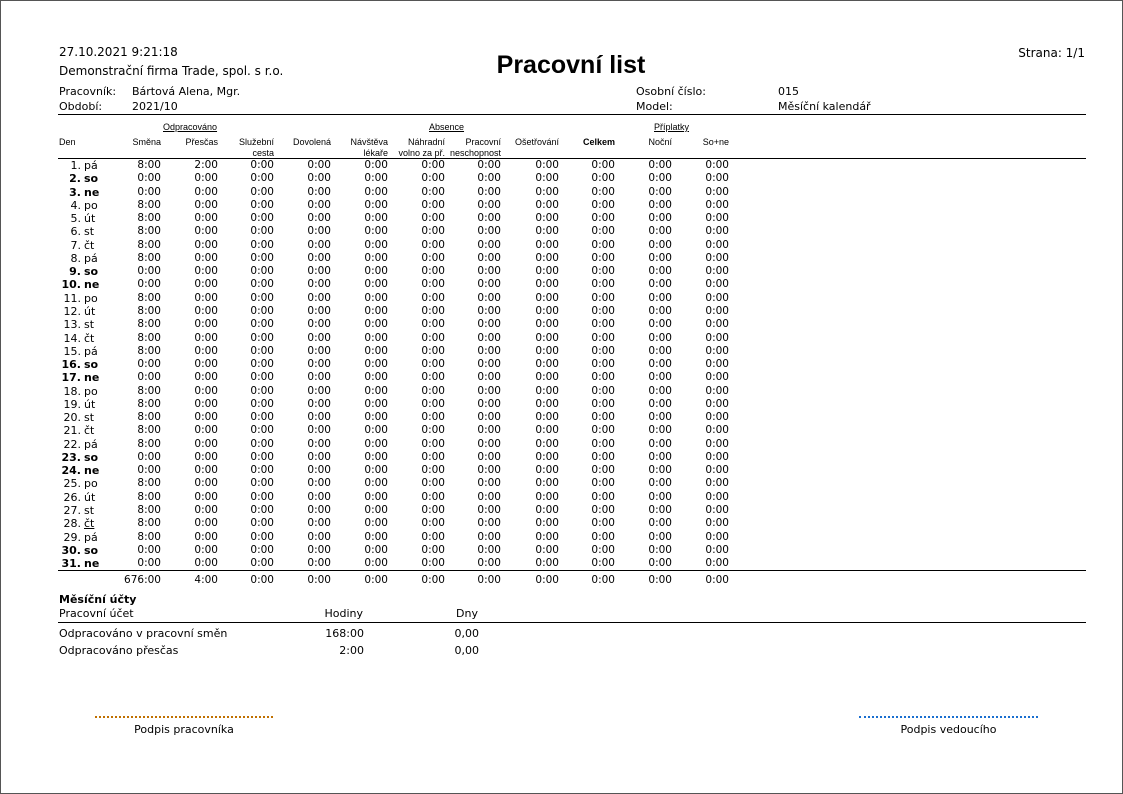 This screenshot has height=794, width=1123. Describe the element at coordinates (71, 550) in the screenshot. I see `day-number: 30.` at that location.